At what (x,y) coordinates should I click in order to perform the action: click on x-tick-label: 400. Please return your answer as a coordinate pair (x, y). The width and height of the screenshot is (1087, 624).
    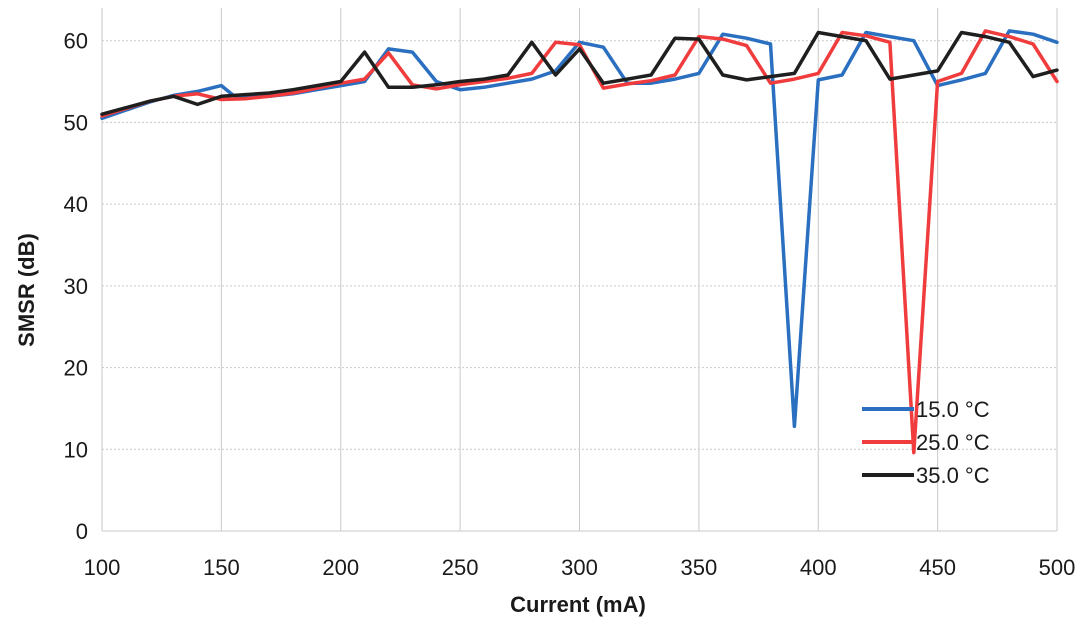
    Looking at the image, I should click on (818, 567).